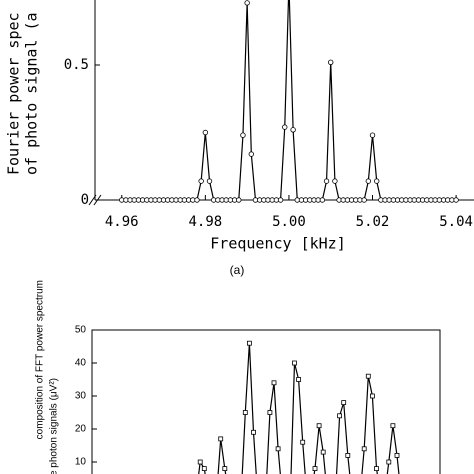  I want to click on x-tick-label: 4.98, so click(205, 222).